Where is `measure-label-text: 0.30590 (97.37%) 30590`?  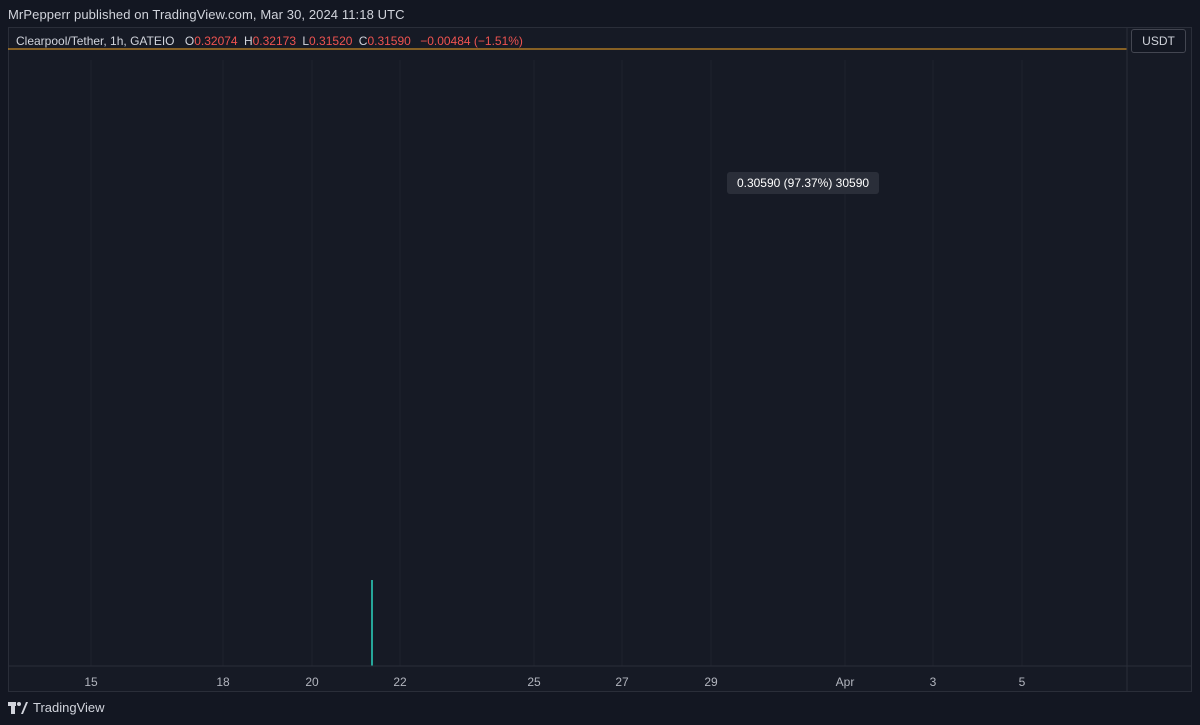
measure-label-text: 0.30590 (97.37%) 30590 is located at coordinates (803, 183).